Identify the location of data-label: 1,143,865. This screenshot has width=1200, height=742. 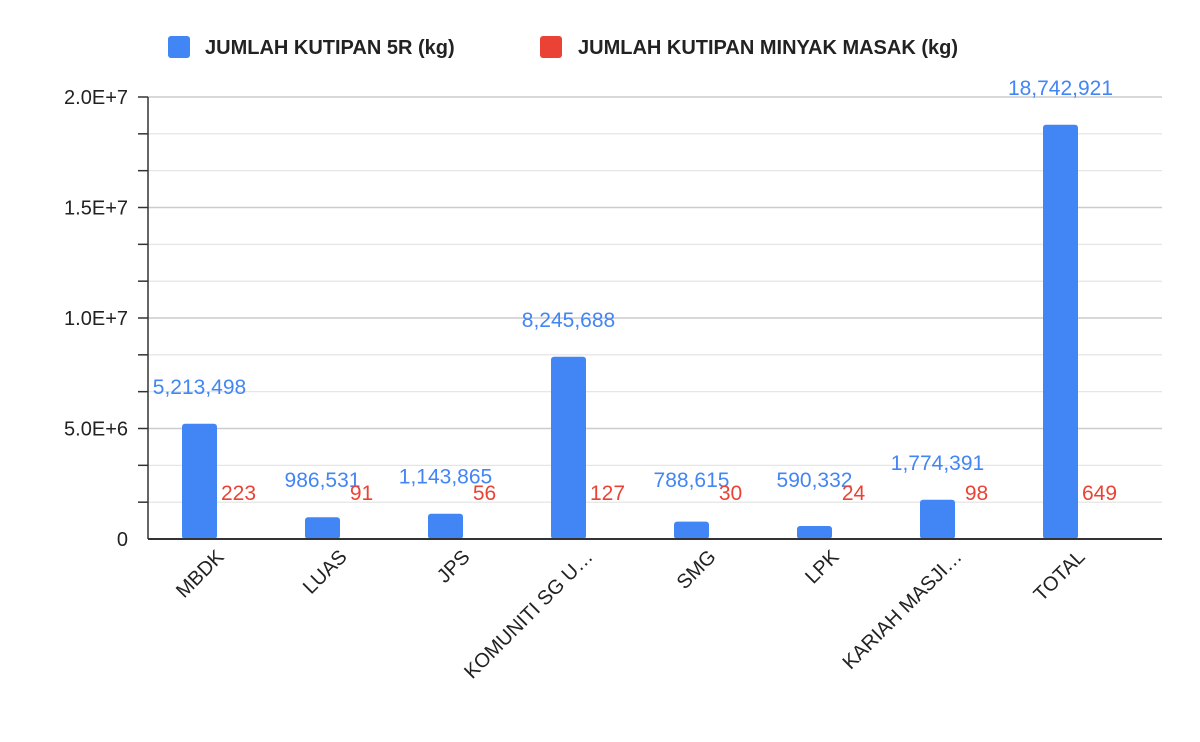
(445, 477).